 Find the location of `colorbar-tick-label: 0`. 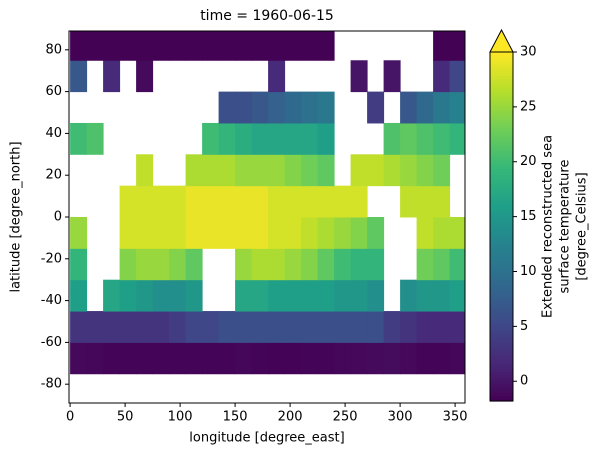

colorbar-tick-label: 0 is located at coordinates (524, 381).